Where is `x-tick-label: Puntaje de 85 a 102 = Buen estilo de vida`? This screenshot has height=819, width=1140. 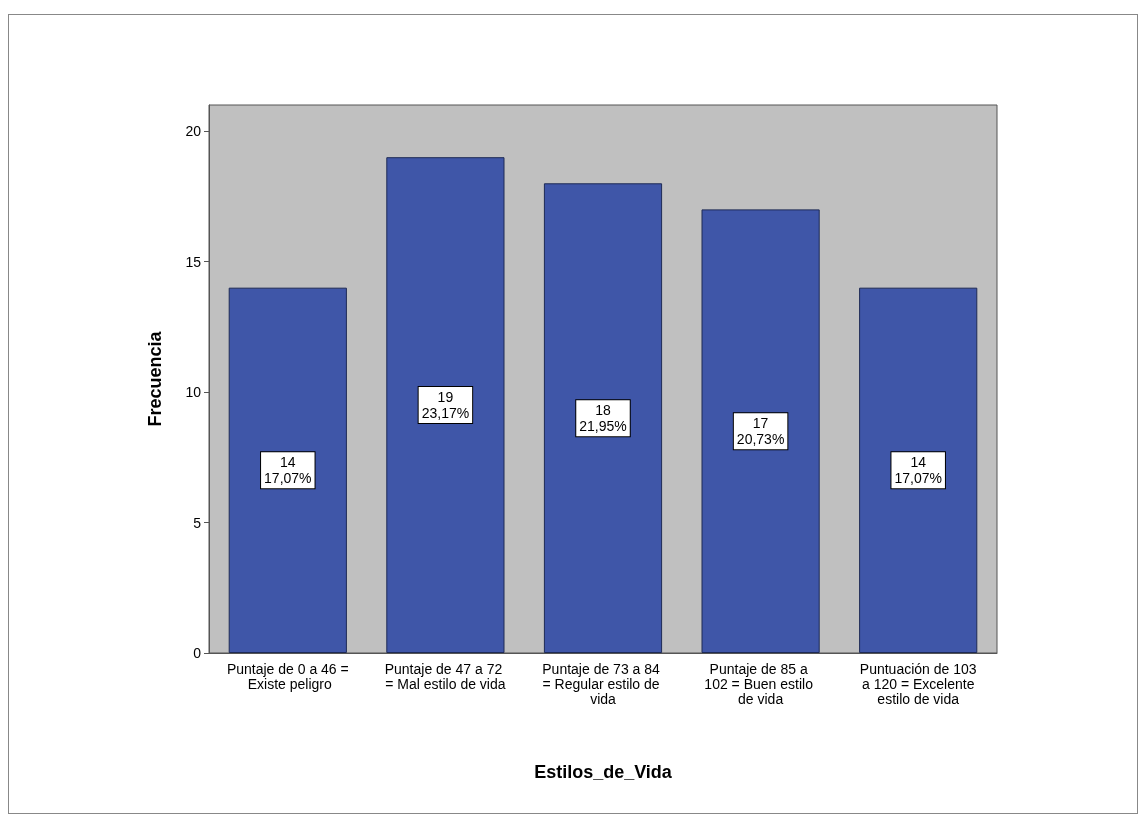
x-tick-label: Puntaje de 85 a 102 = Buen estilo de vida is located at coordinates (760, 683).